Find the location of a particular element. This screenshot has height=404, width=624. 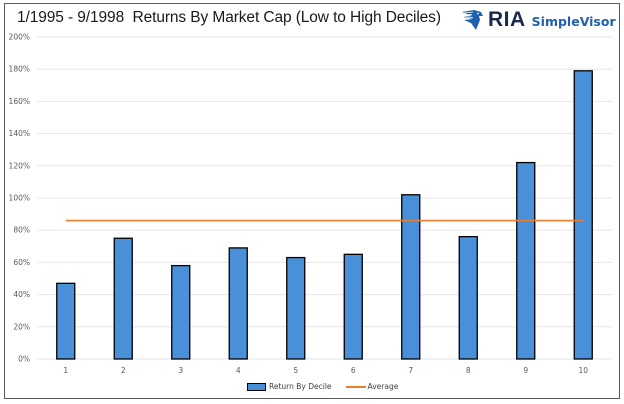

x-tick-label: 2 is located at coordinates (123, 370).